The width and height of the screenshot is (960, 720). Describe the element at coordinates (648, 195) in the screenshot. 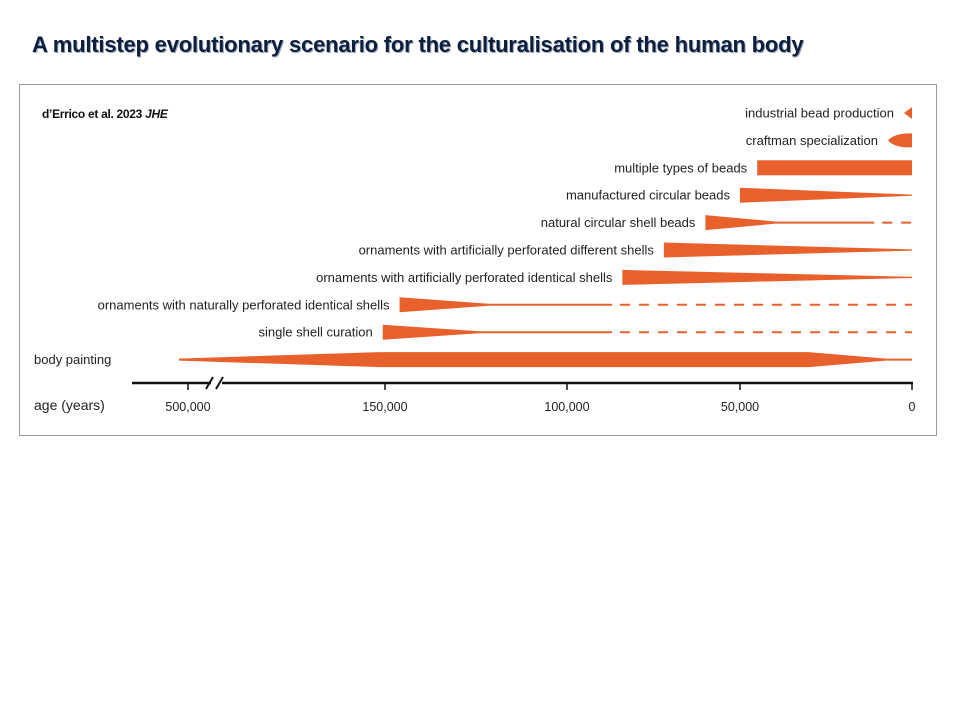

I see `row-label-3: manufactured circular beads` at that location.